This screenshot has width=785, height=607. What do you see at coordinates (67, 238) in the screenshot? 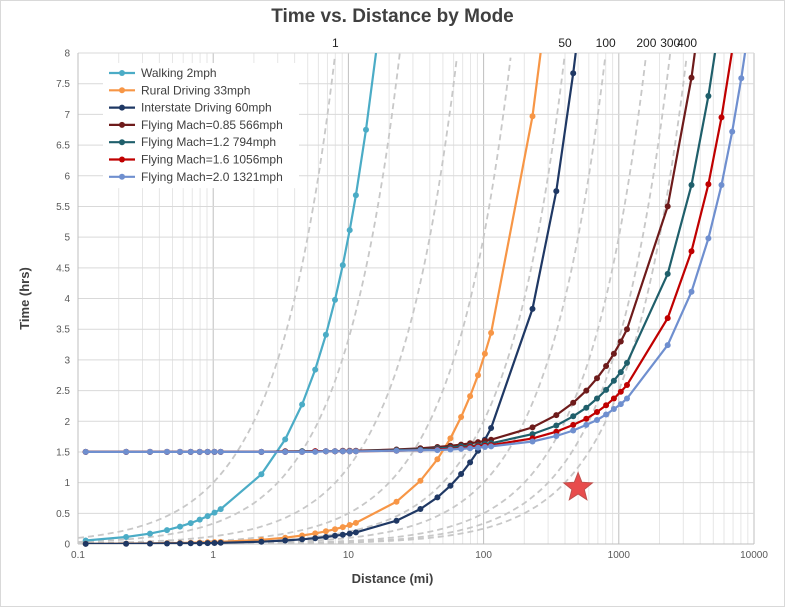
I see `y-tick-label: 5` at bounding box center [67, 238].